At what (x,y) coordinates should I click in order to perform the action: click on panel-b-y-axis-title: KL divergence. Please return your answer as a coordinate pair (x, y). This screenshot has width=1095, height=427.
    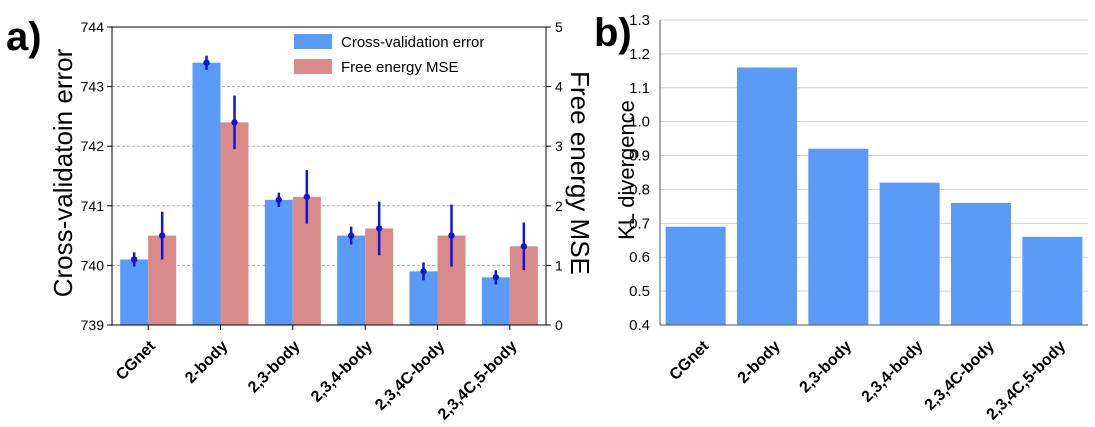
    Looking at the image, I should click on (626, 170).